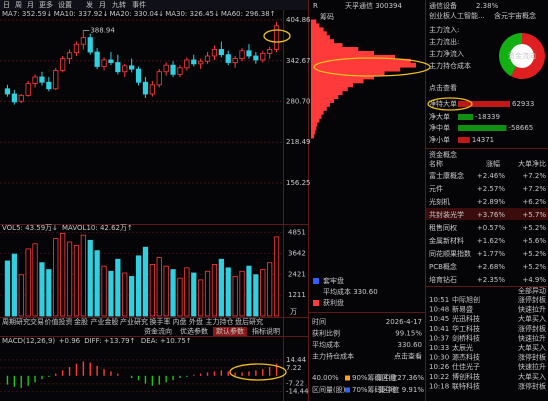  I want to click on concept-name: PCB概念, so click(443, 266).